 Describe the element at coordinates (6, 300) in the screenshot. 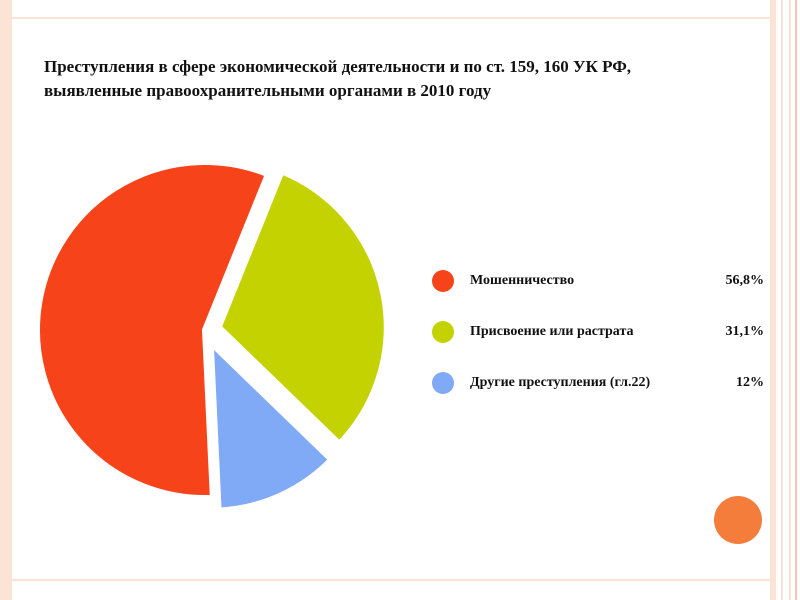

I see `left-stripe` at that location.